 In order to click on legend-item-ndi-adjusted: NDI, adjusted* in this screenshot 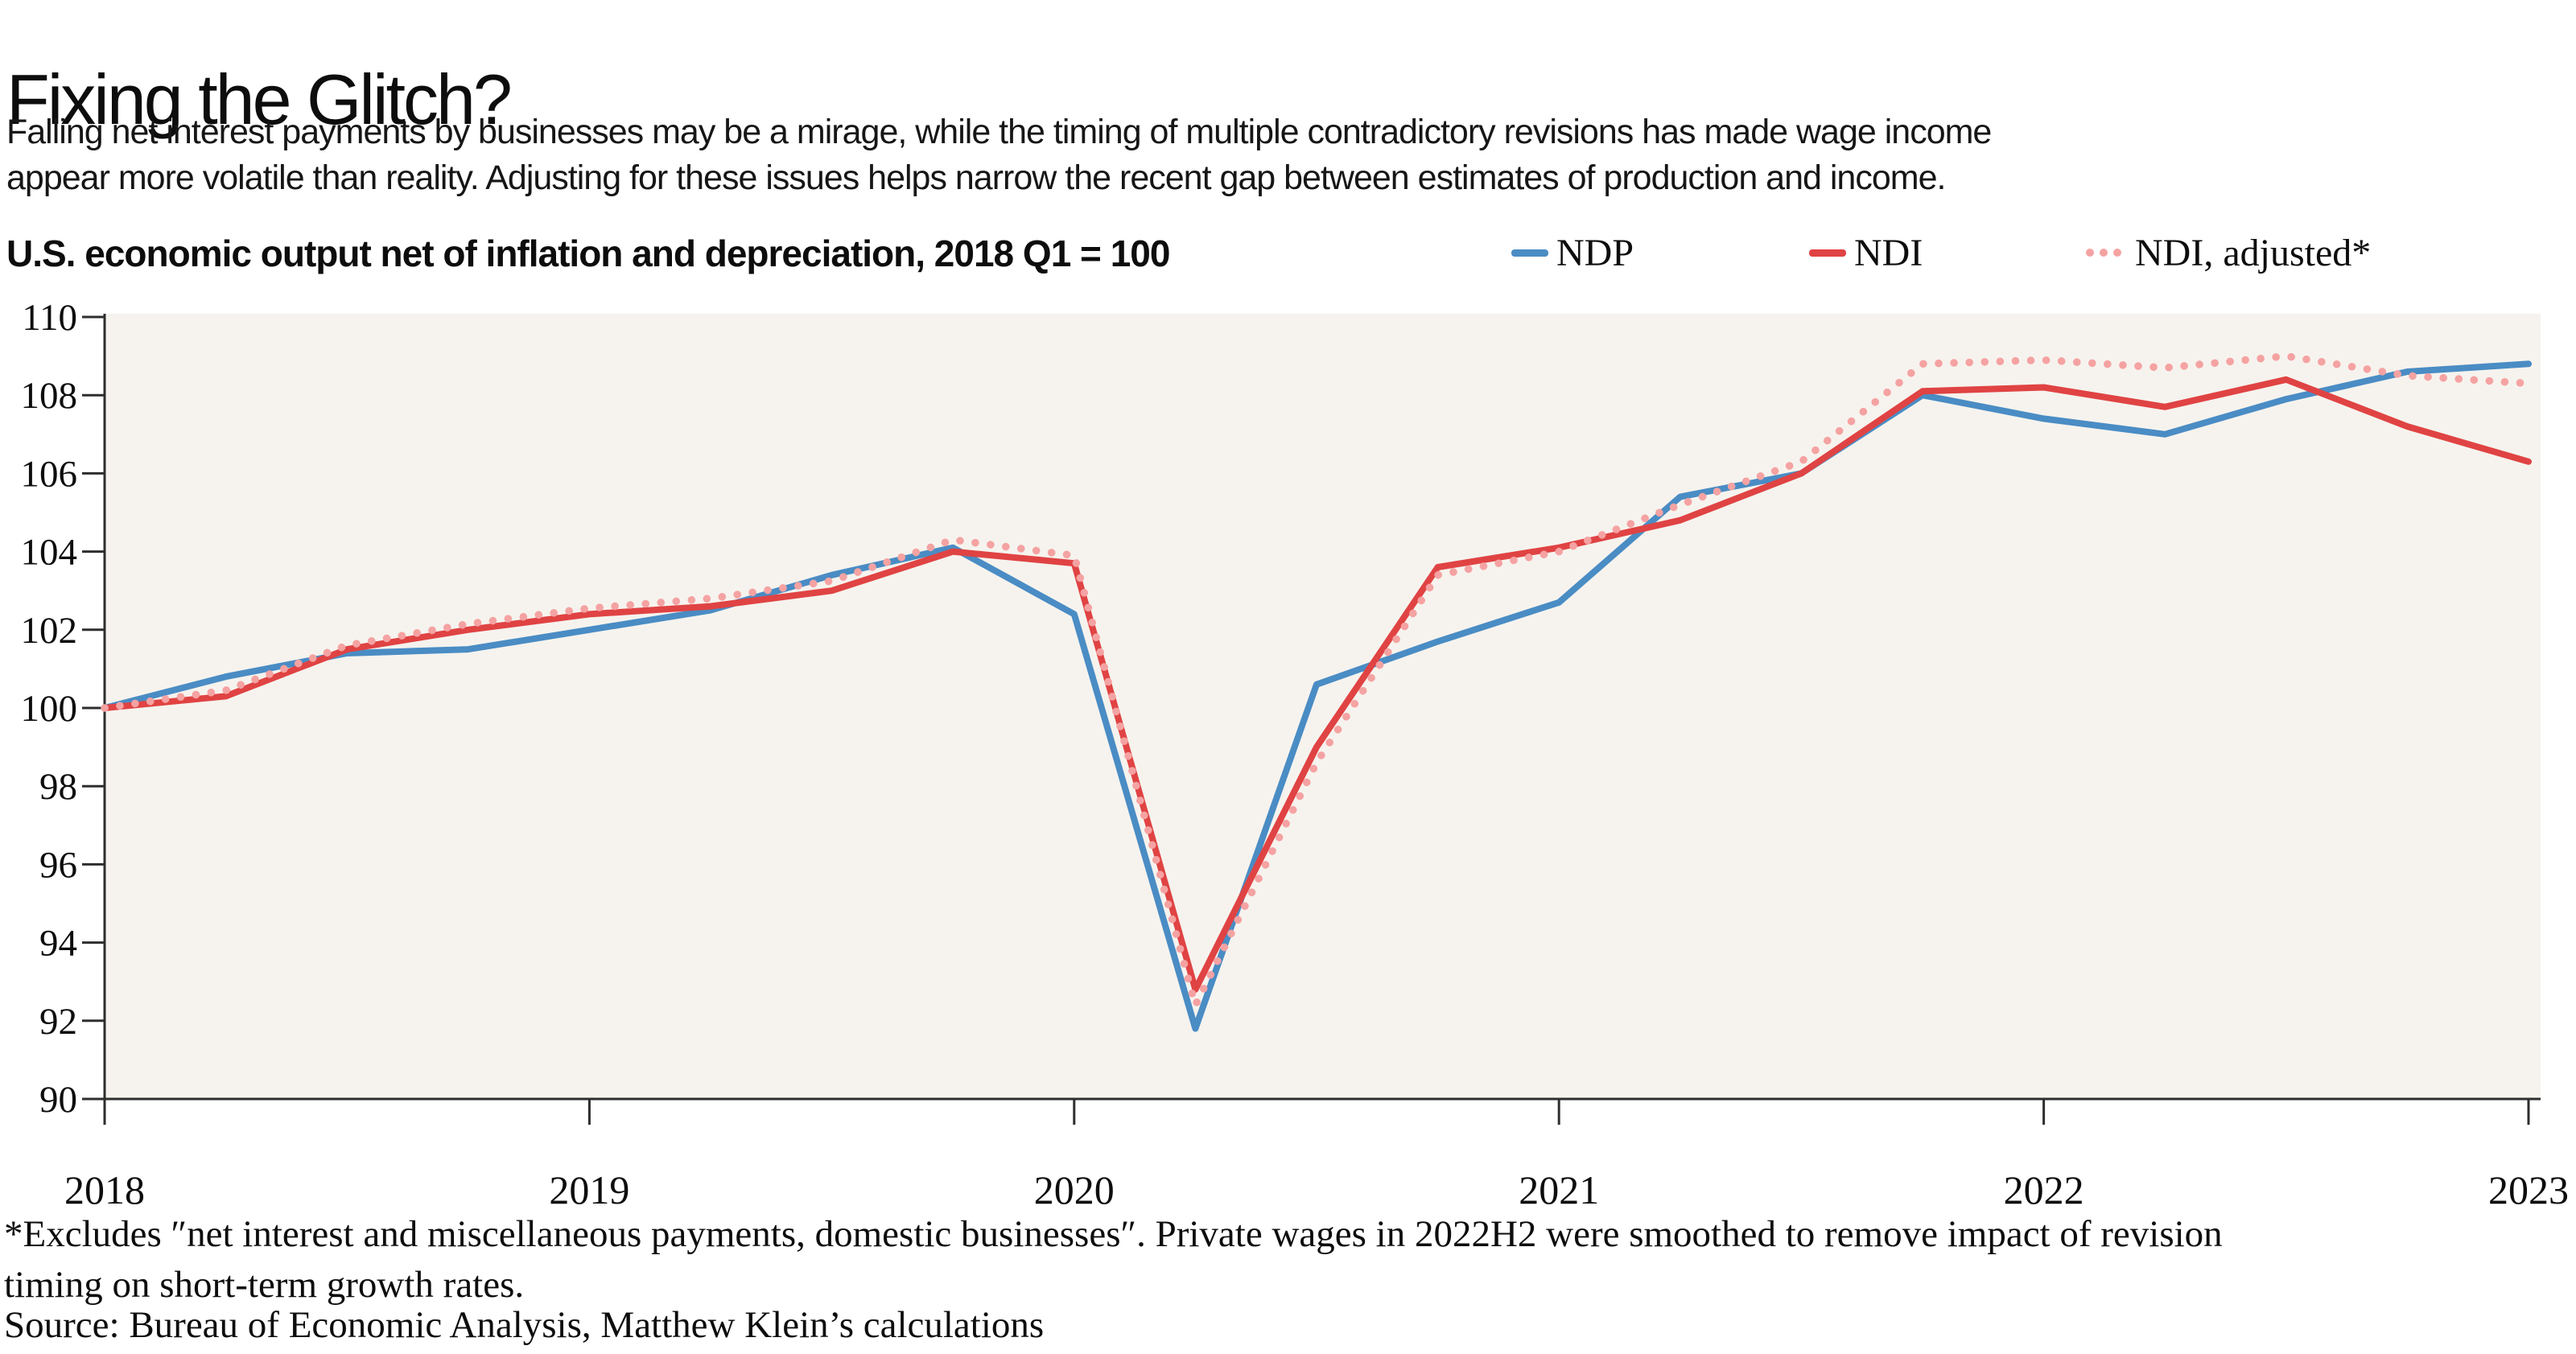, I will do `click(2228, 253)`.